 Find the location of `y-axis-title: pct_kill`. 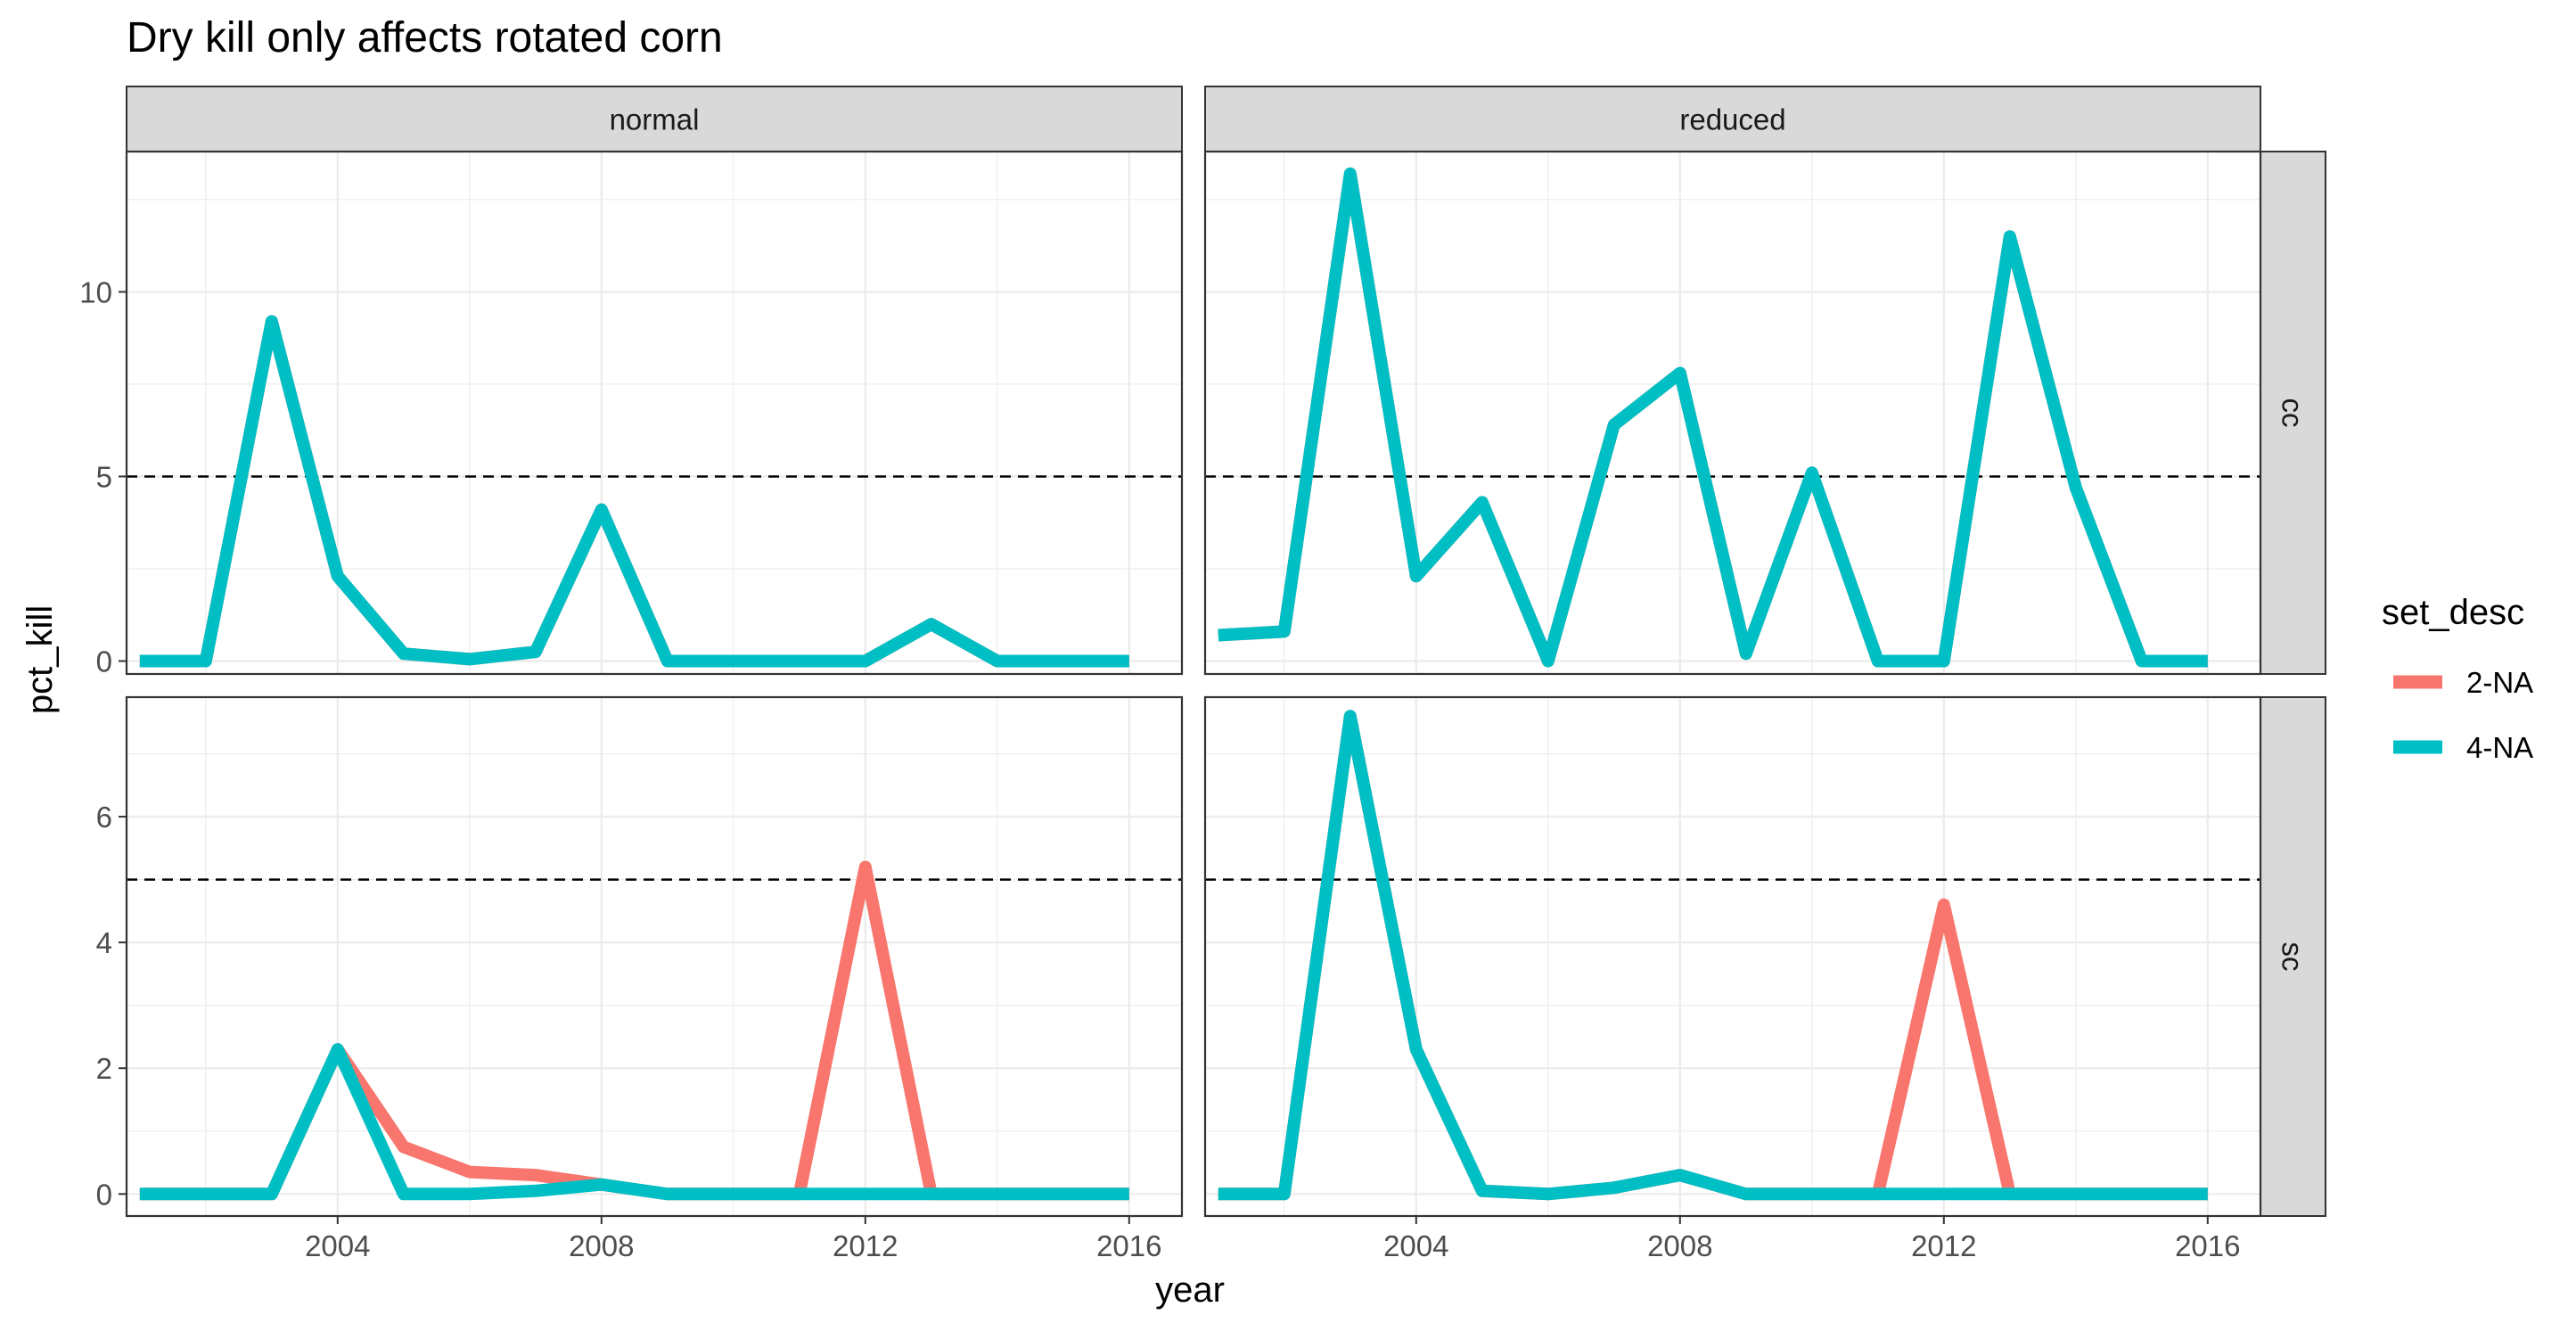

y-axis-title: pct_kill is located at coordinates (41, 659).